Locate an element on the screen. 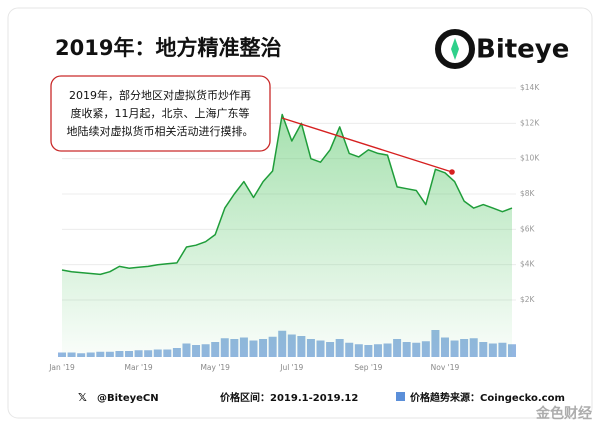  logo: Biteye is located at coordinates (502, 49).